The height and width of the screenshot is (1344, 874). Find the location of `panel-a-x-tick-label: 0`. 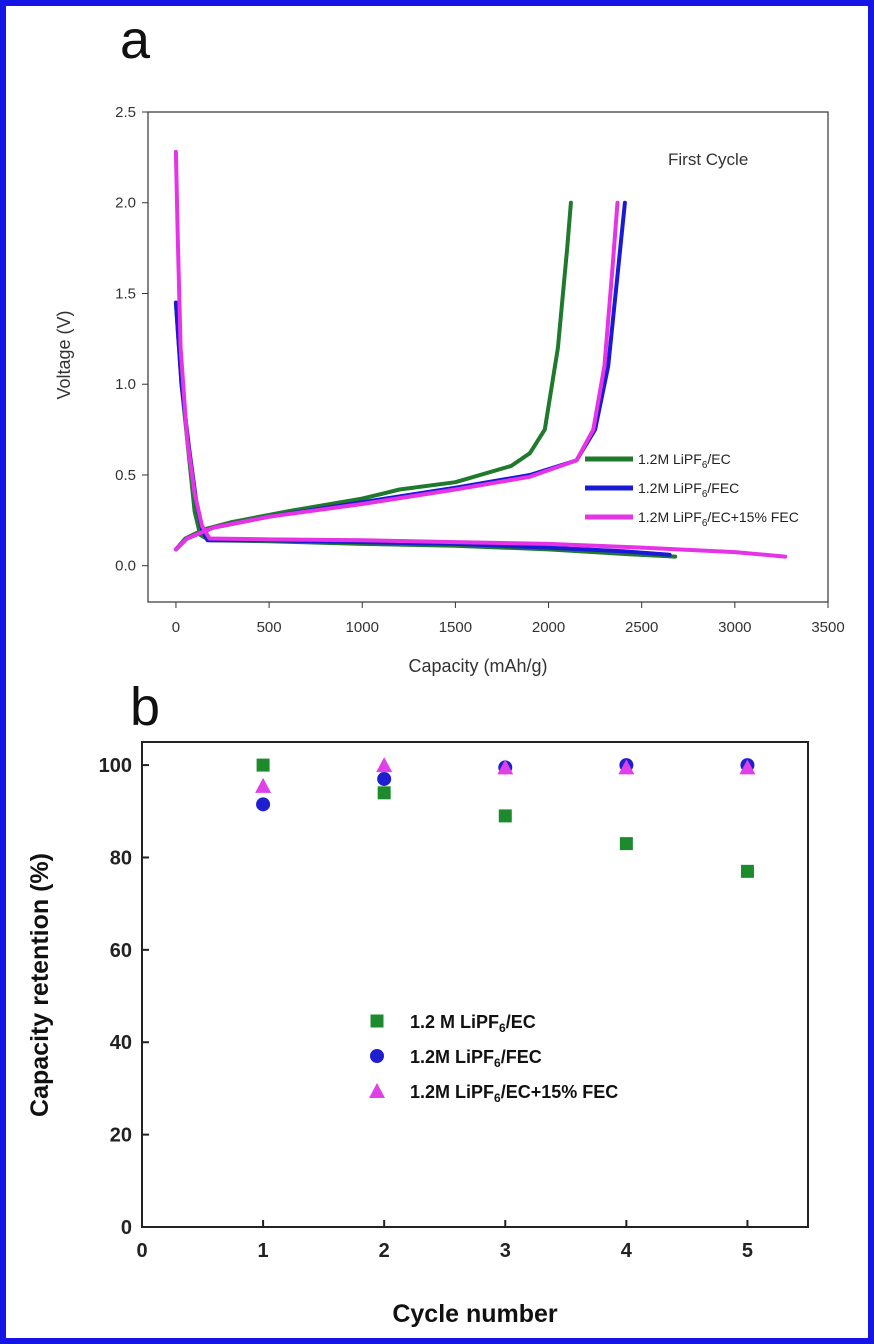

panel-a-x-tick-label: 0 is located at coordinates (176, 627).